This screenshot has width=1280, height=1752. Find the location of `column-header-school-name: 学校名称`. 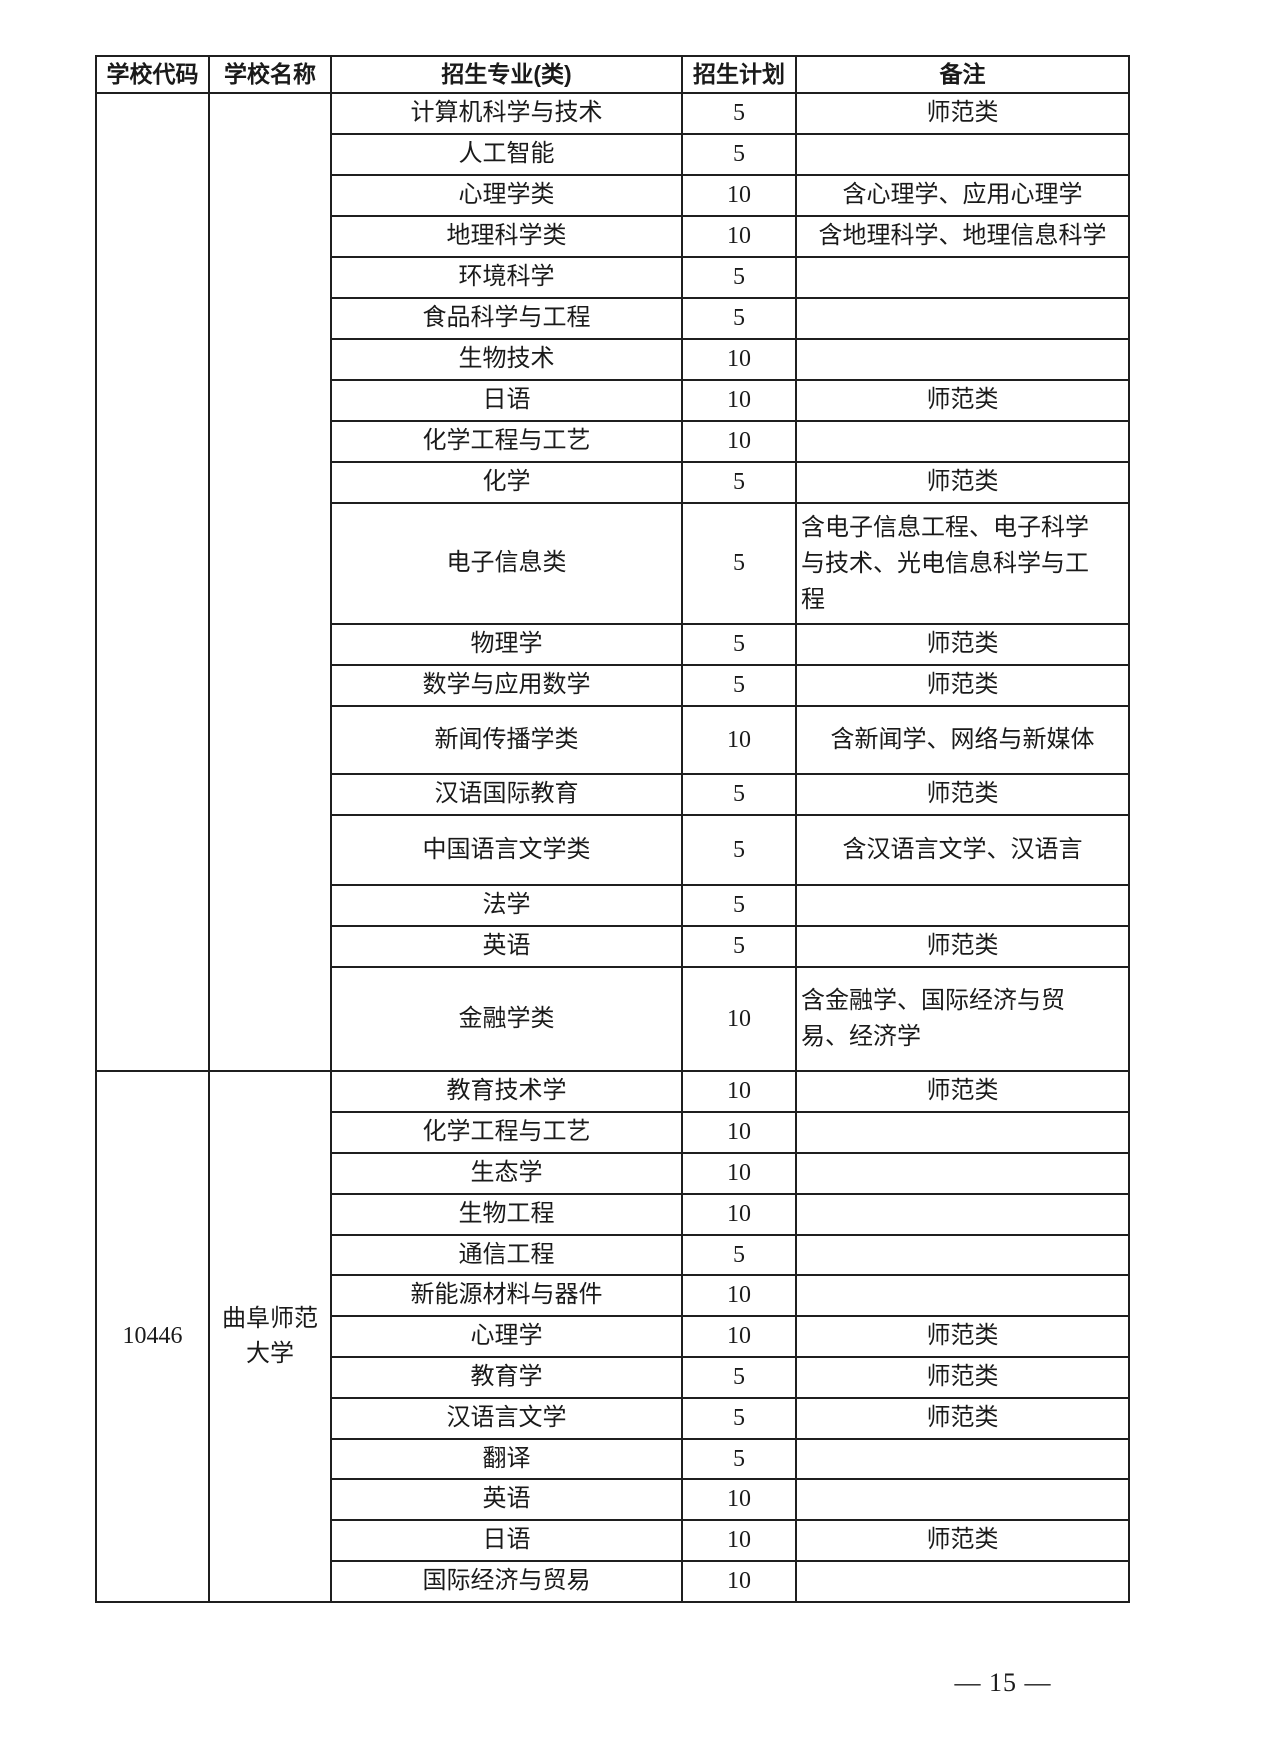

column-header-school-name: 学校名称 is located at coordinates (270, 74).